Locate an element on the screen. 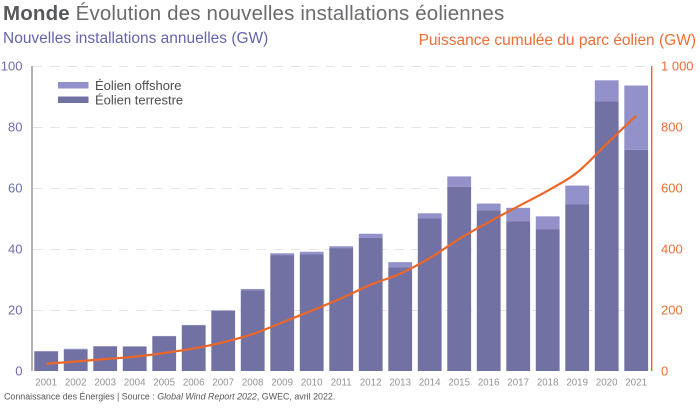 Image resolution: width=700 pixels, height=411 pixels. svg-text: 800 is located at coordinates (672, 126).